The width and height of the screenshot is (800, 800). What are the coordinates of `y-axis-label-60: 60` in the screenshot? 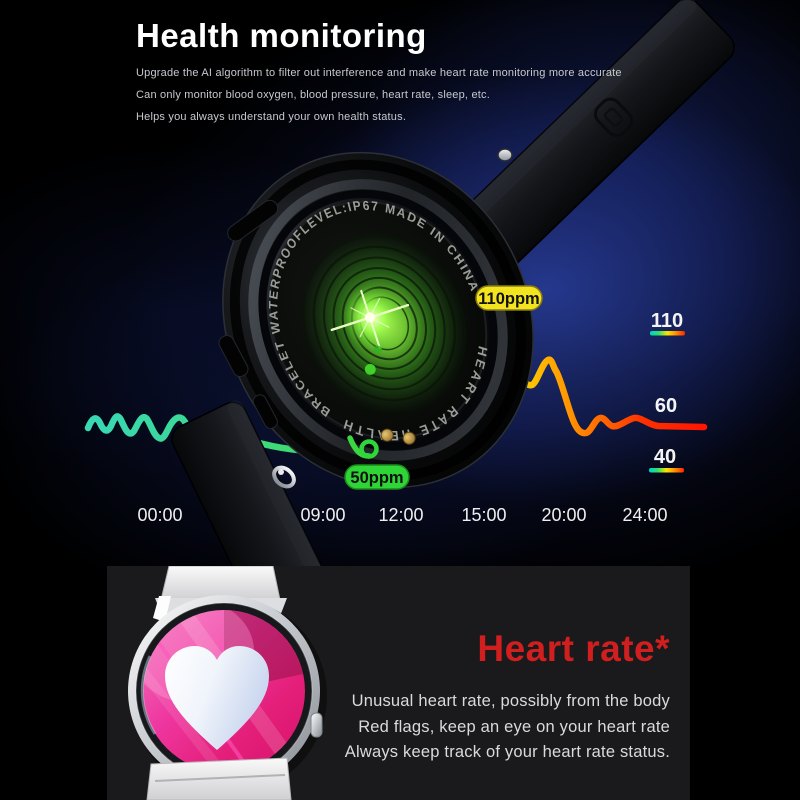 It's located at (666, 406).